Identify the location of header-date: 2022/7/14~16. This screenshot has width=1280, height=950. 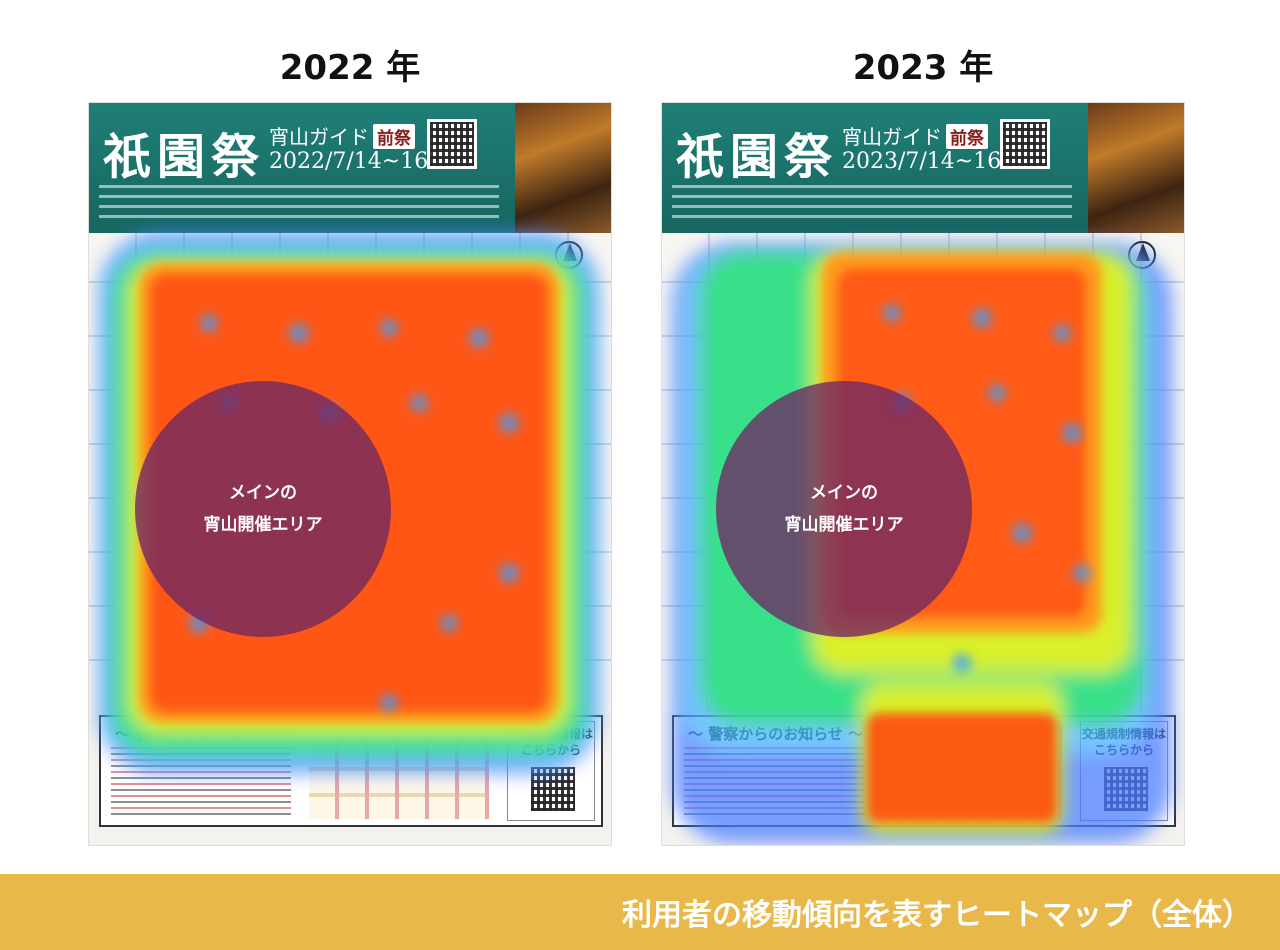
(349, 161).